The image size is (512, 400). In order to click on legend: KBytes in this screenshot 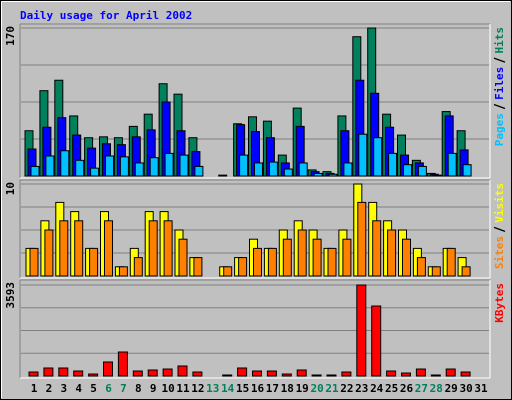, I will do `click(499, 303)`.